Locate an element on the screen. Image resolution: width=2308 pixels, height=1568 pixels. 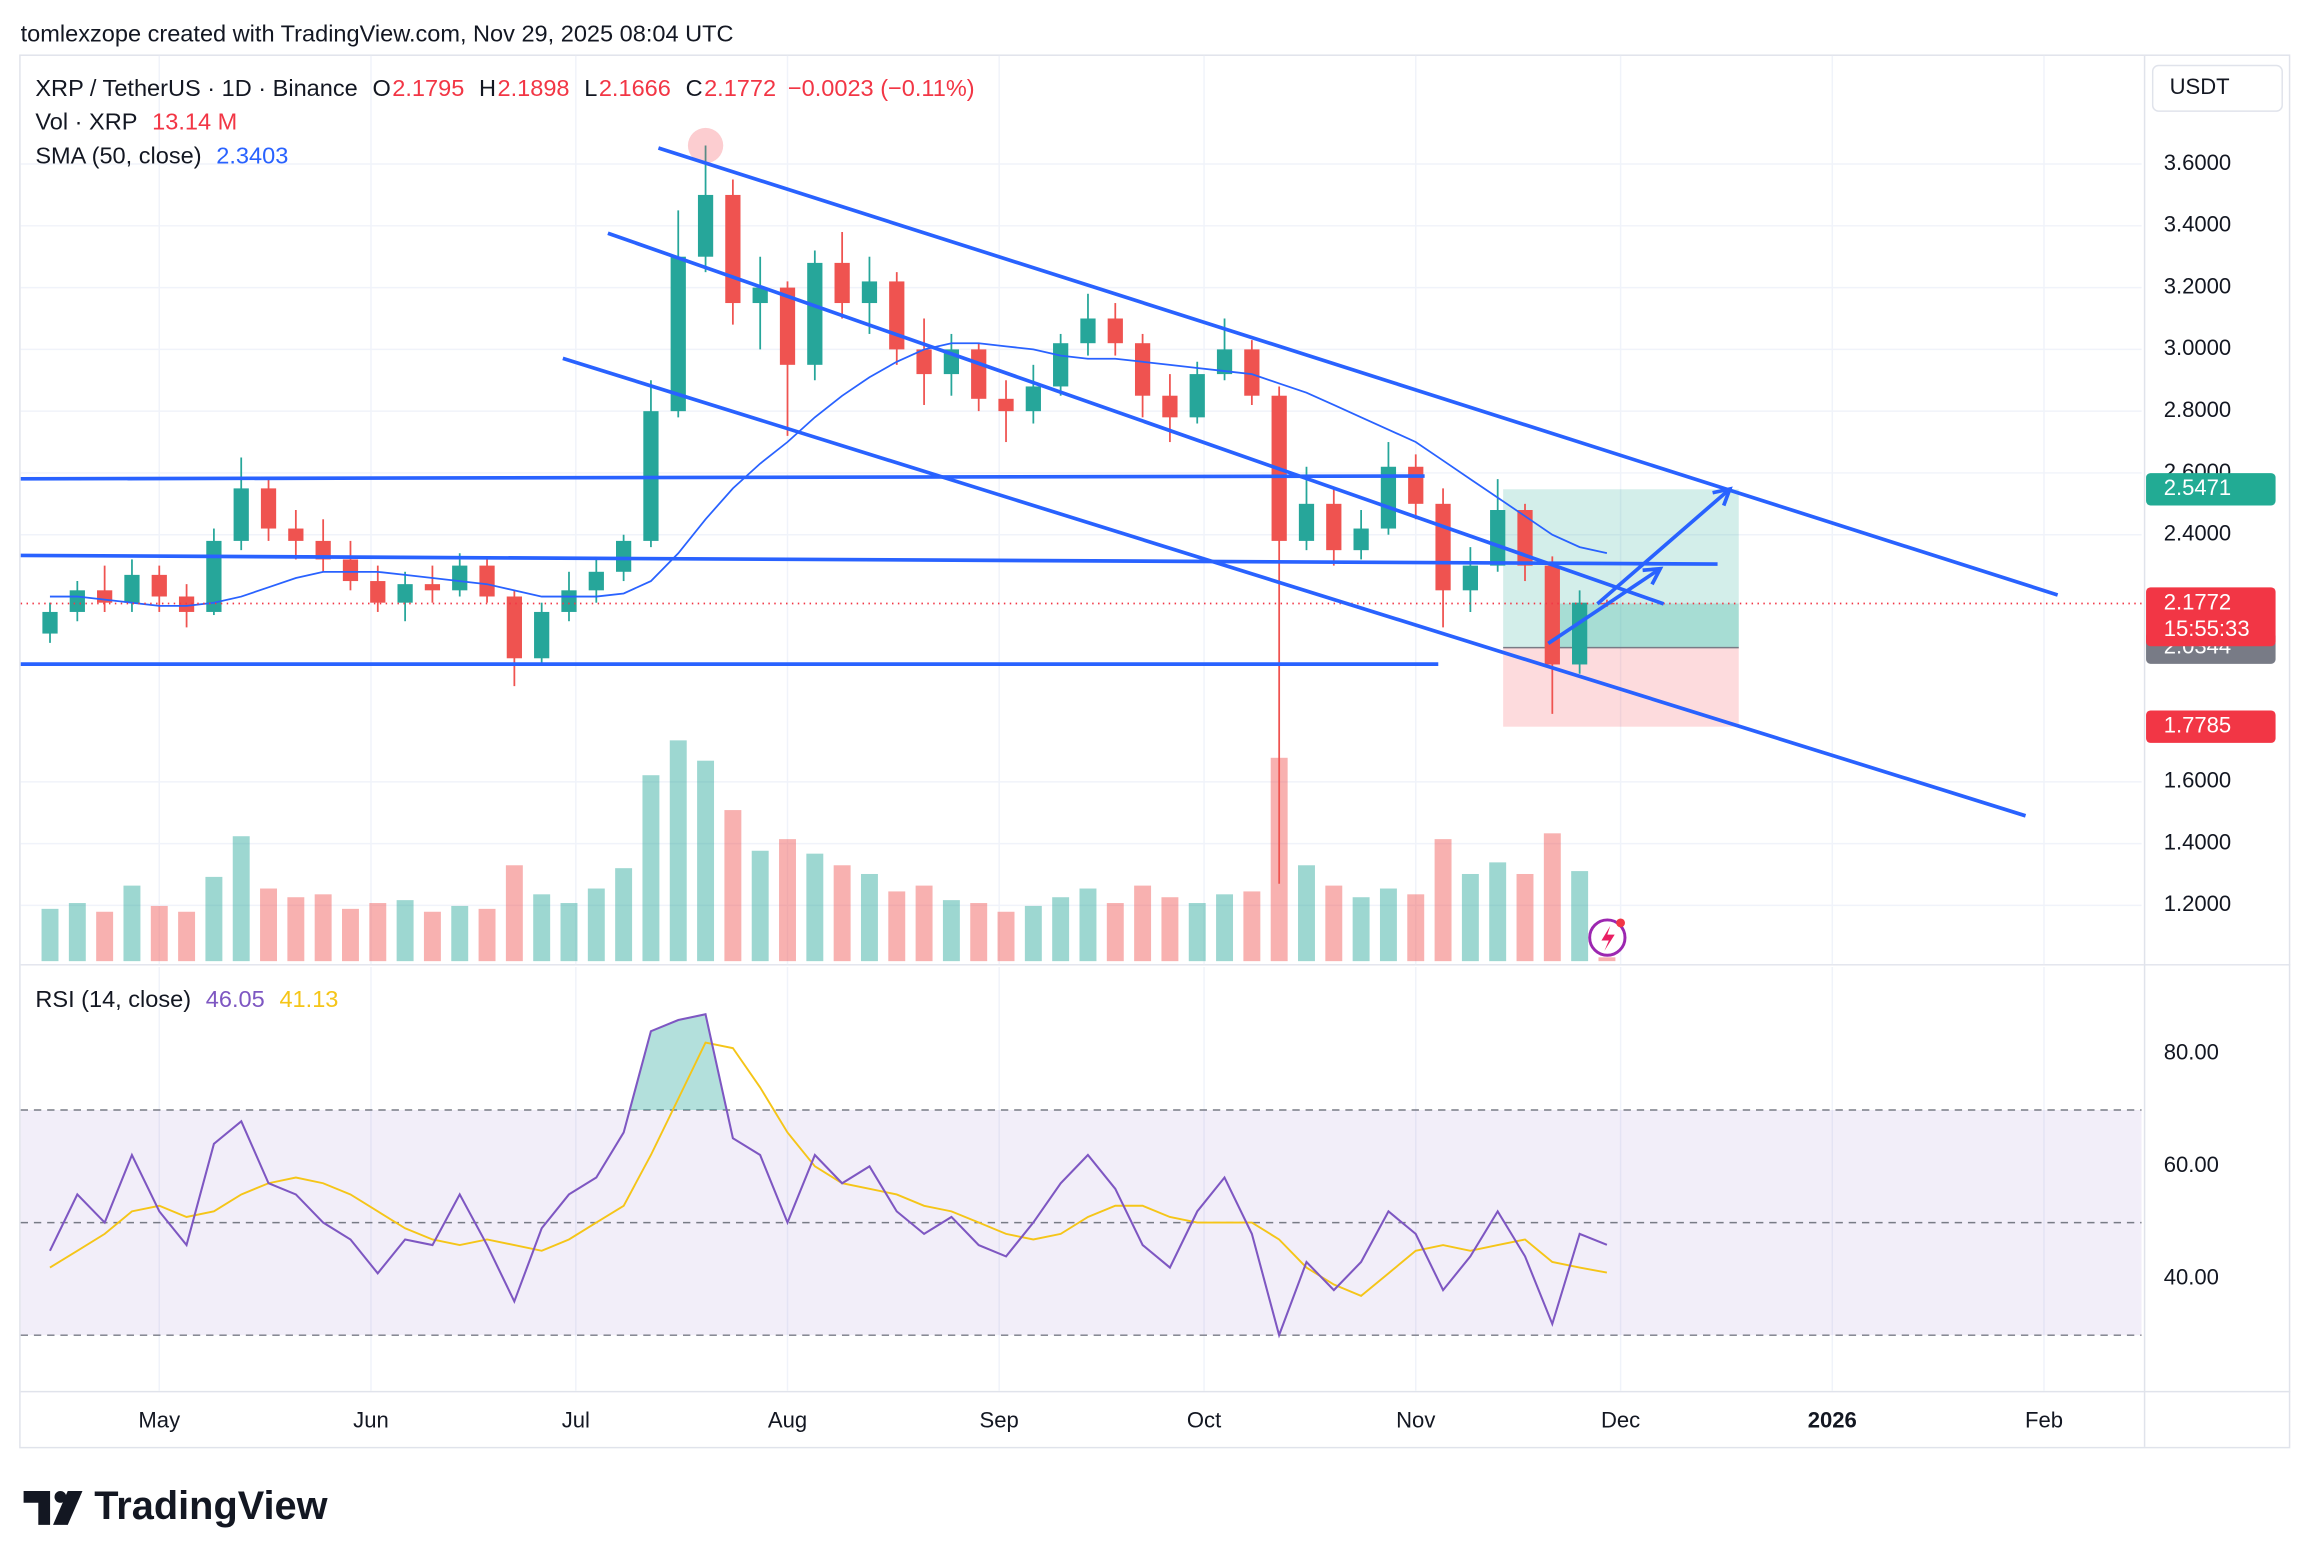
high-marker is located at coordinates (705, 145).